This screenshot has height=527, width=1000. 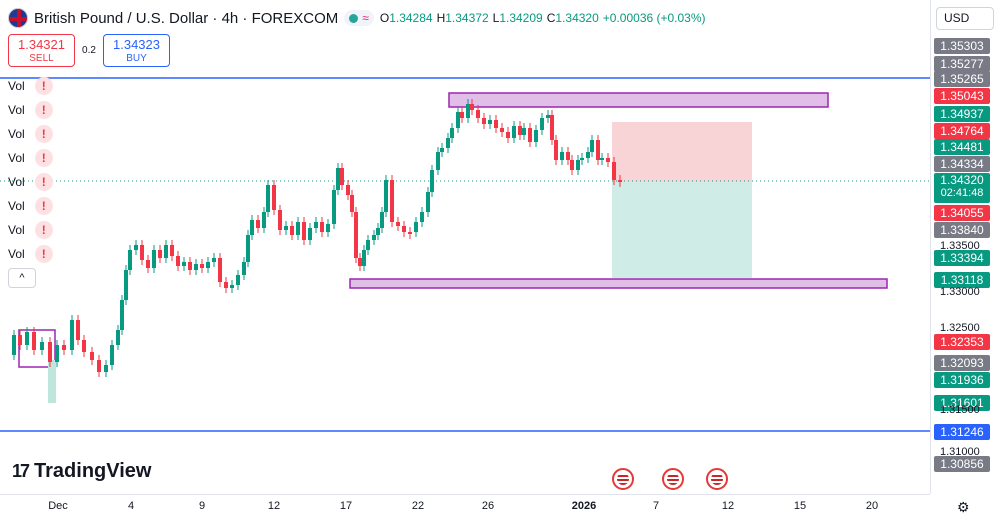 What do you see at coordinates (962, 403) in the screenshot?
I see `price-level-label: 1.31601` at bounding box center [962, 403].